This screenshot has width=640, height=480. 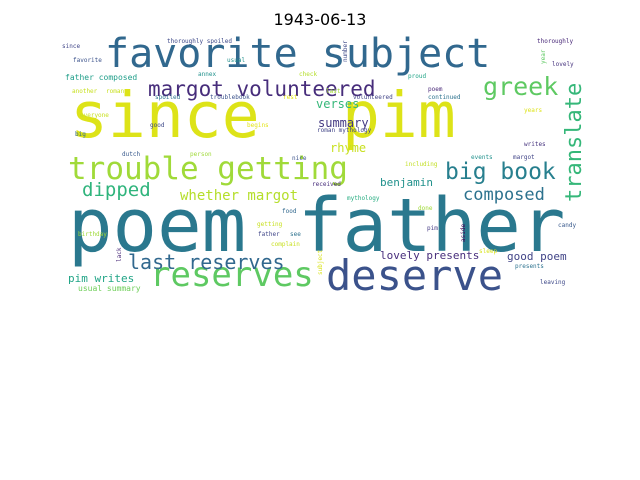 I want to click on cloud-word: events, so click(x=482, y=157).